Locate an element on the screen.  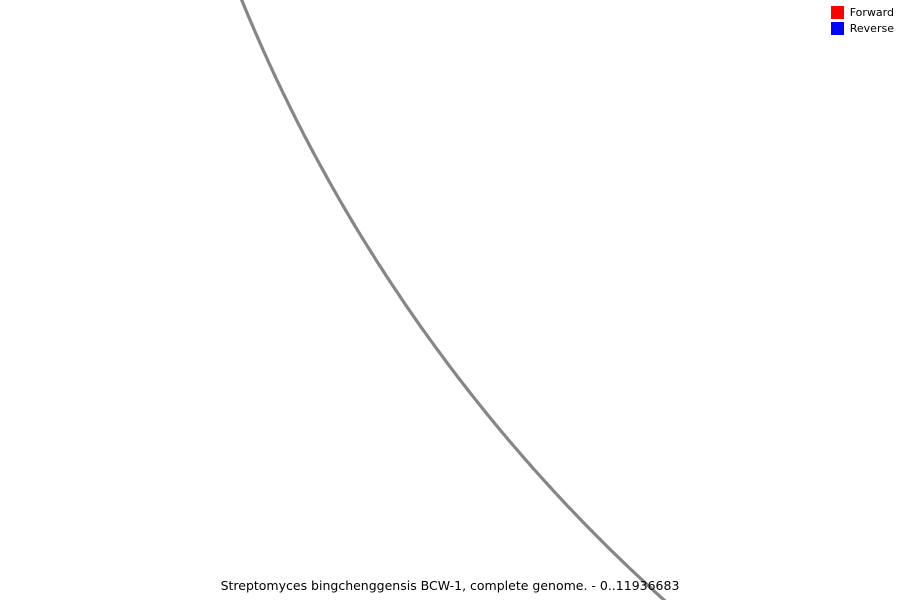
strand-legend: Forward Reverse is located at coordinates (862, 20).